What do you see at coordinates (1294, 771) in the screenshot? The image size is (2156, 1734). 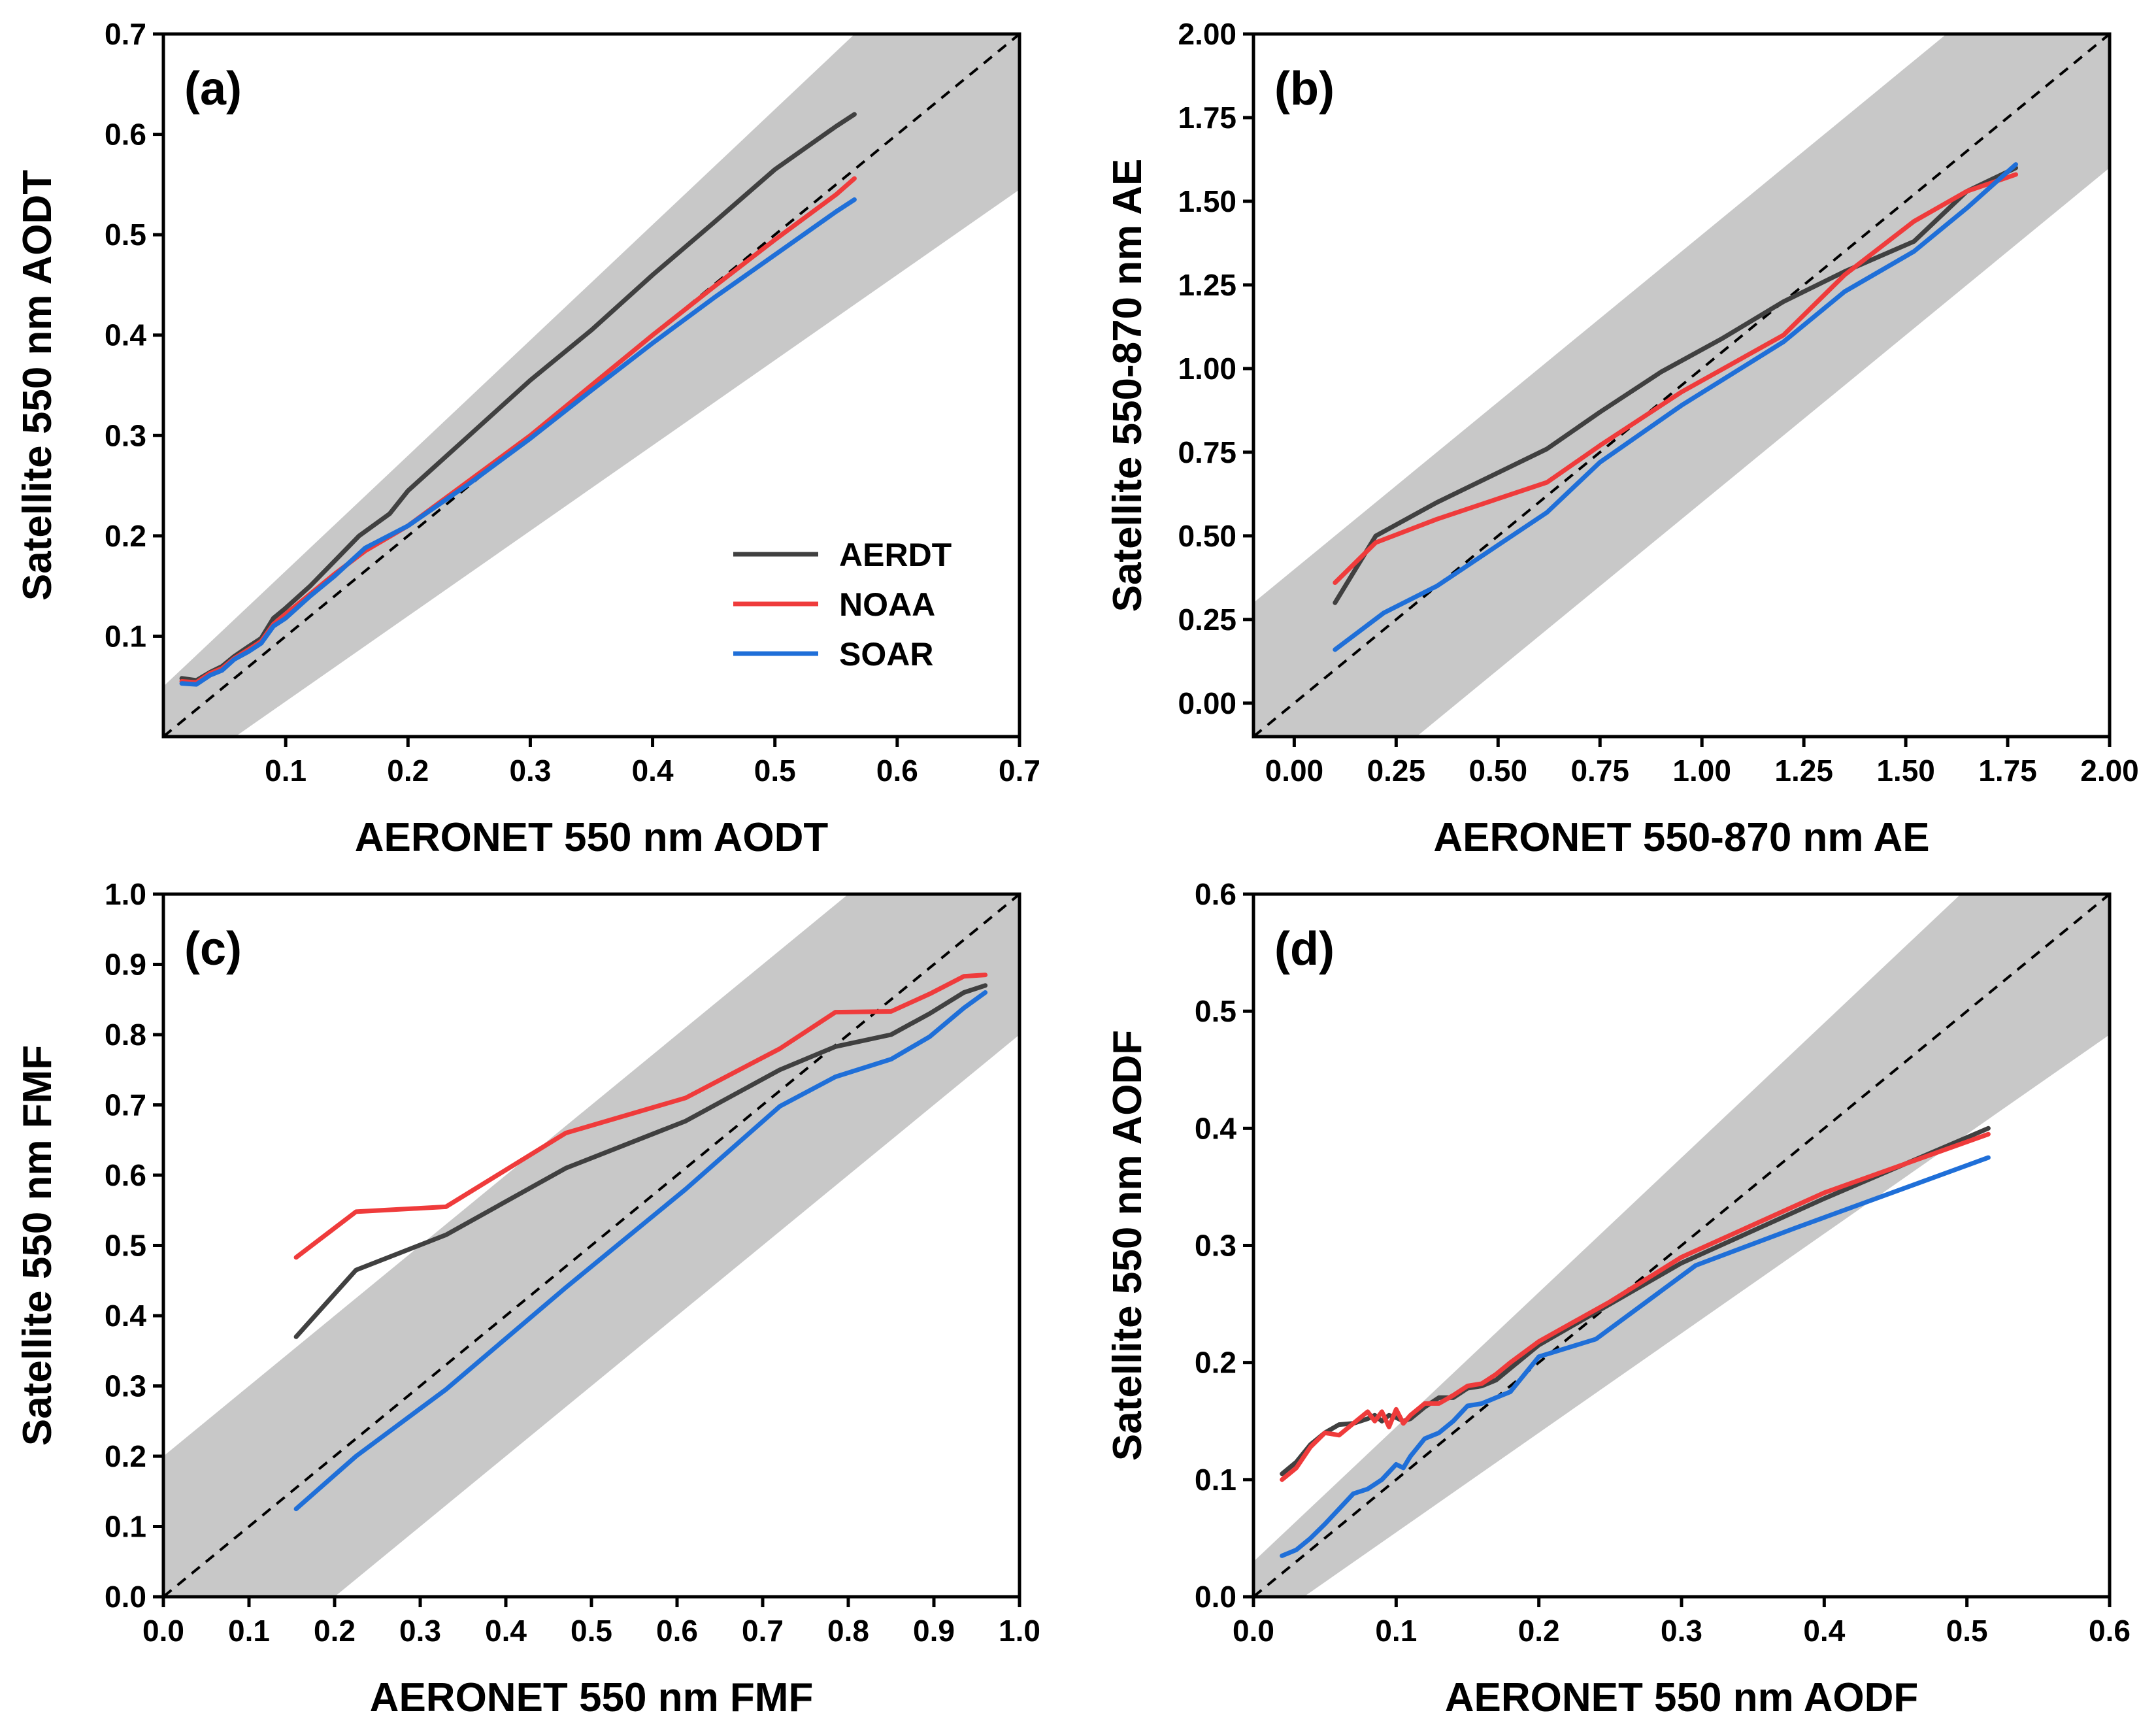 I see `x-tick-label: 0.00` at bounding box center [1294, 771].